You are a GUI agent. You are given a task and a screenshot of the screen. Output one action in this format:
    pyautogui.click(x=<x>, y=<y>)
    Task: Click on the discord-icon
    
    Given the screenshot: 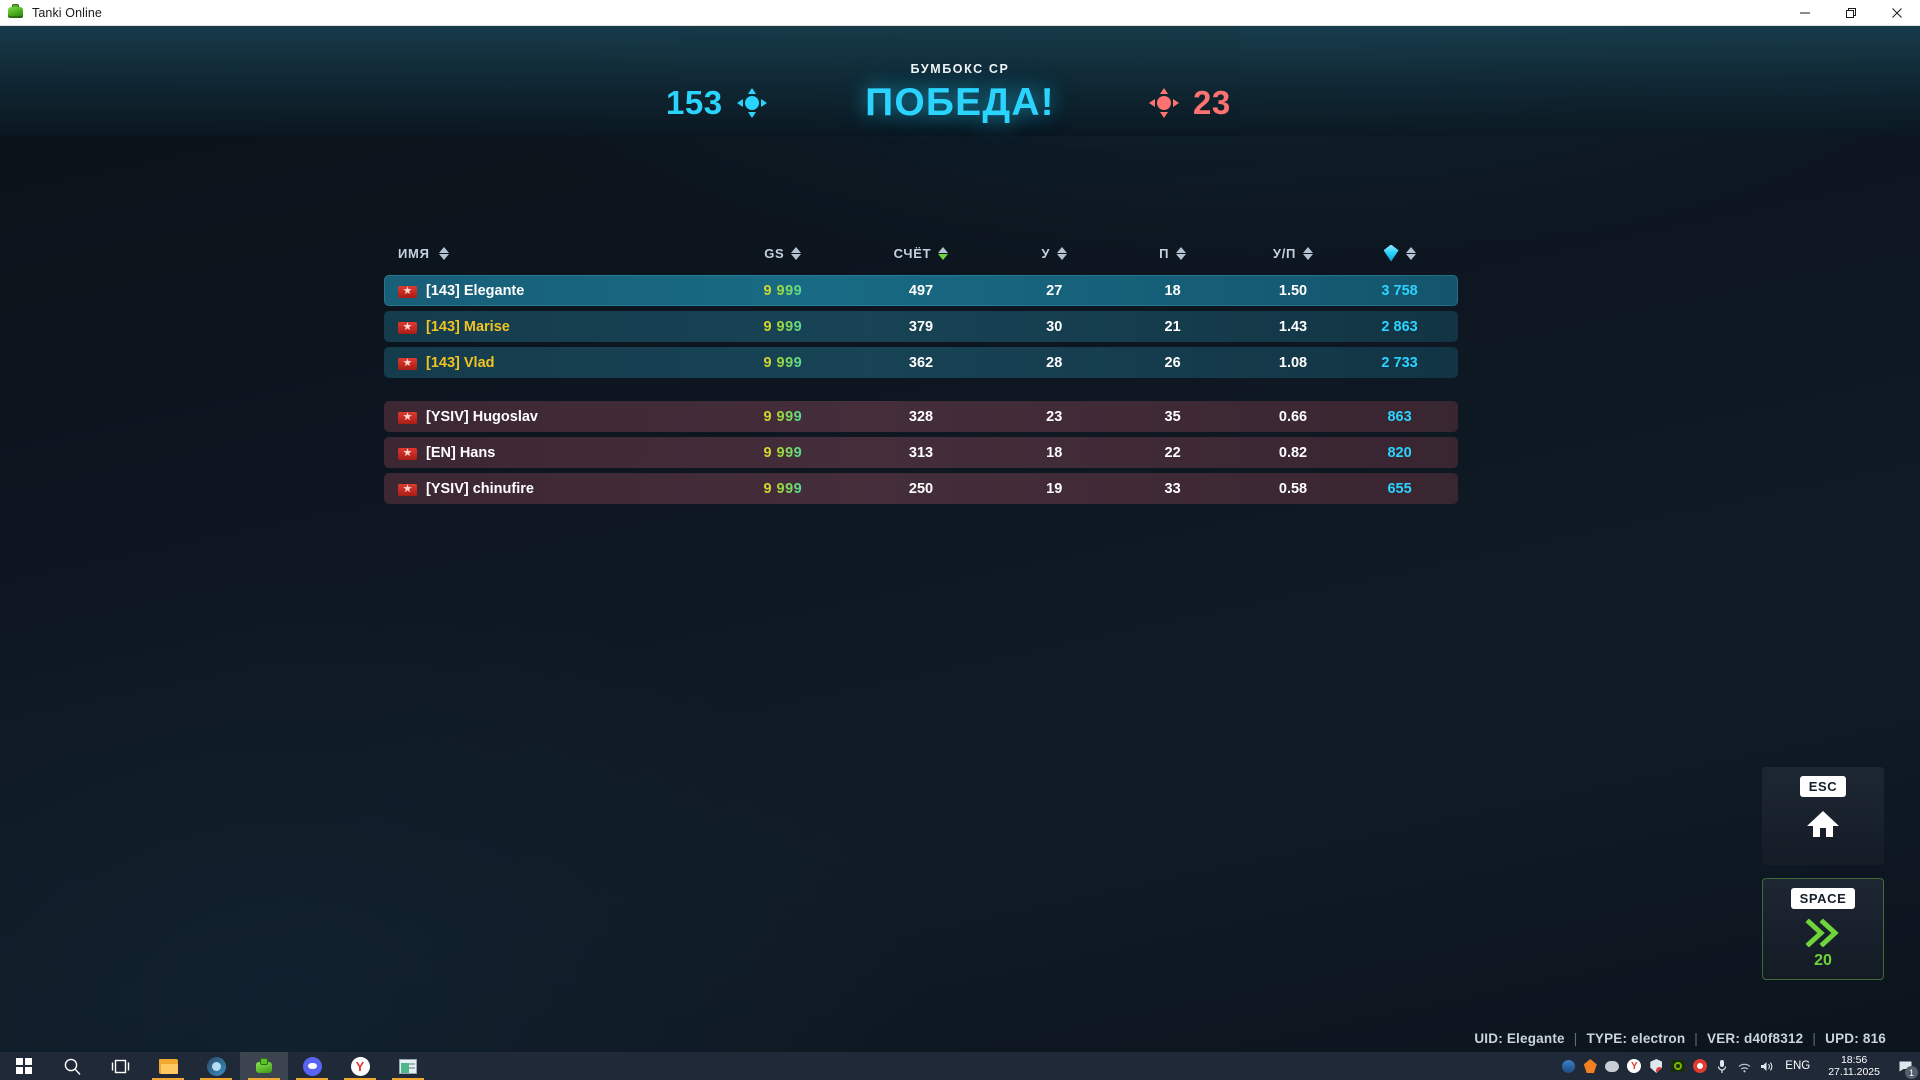 What is the action you would take?
    pyautogui.click(x=312, y=1066)
    